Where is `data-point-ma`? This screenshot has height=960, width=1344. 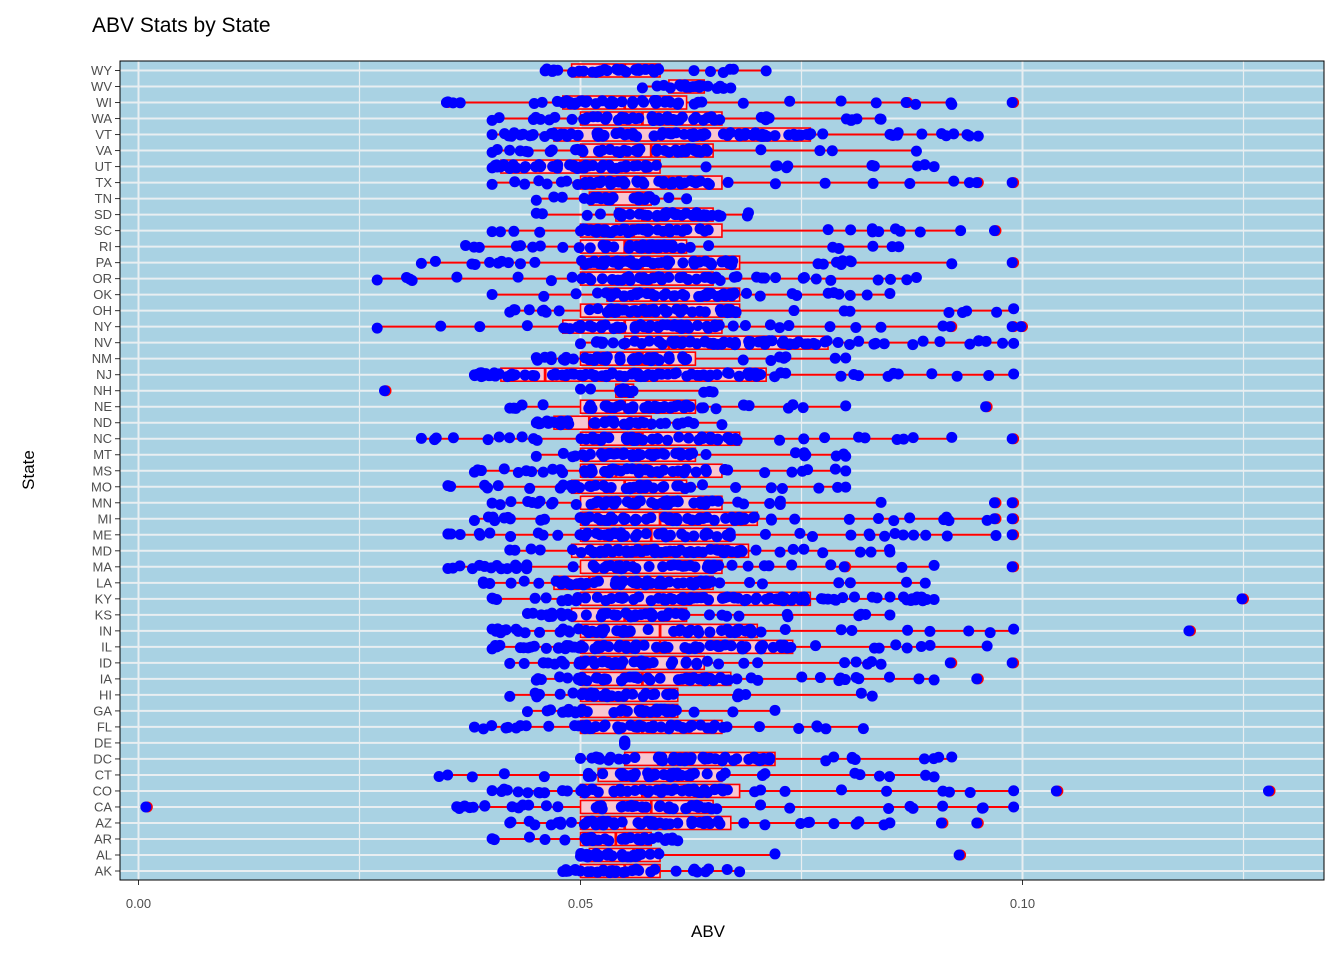 data-point-ma is located at coordinates (636, 568).